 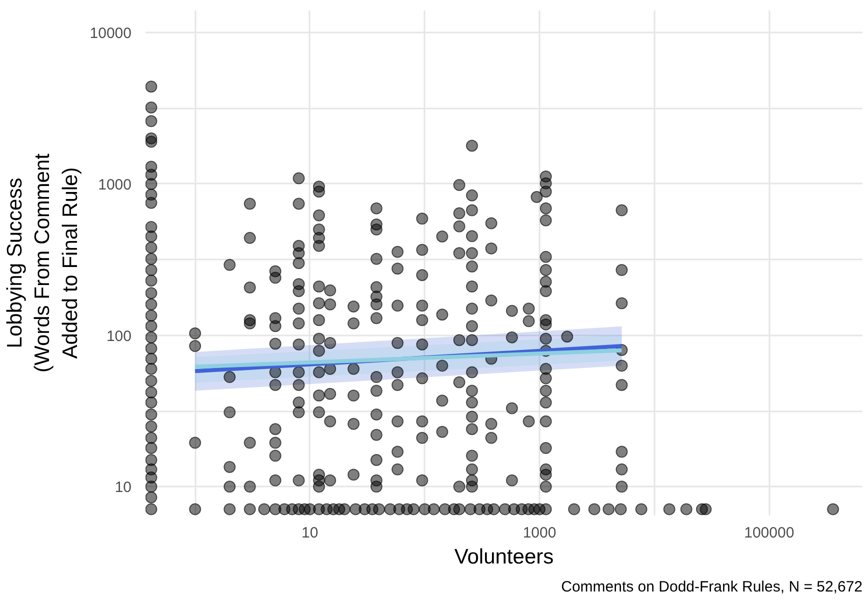 What do you see at coordinates (43, 262) in the screenshot?
I see `y-axis-title: Lobbying Success (Words From Comment Added to Final Rule)` at bounding box center [43, 262].